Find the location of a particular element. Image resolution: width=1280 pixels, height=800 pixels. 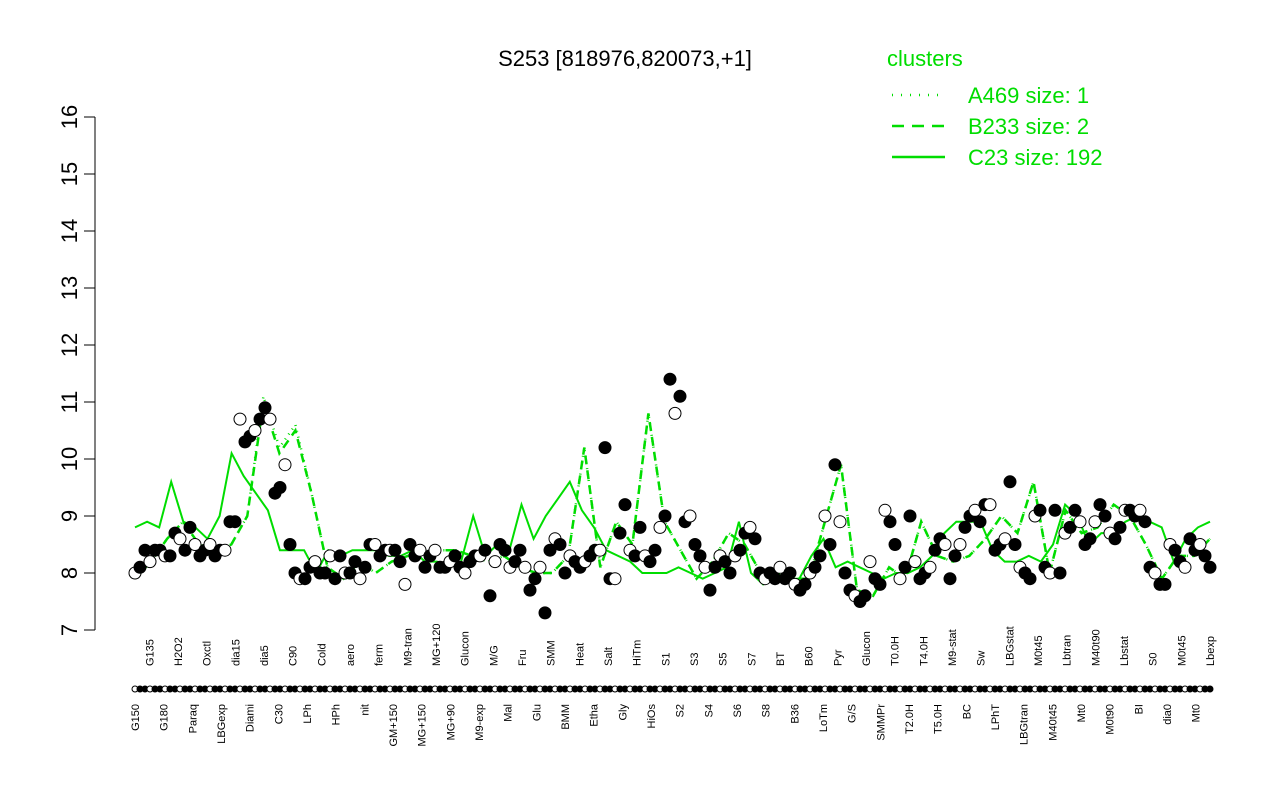

x-tick-label: Glucon is located at coordinates (867, 648).